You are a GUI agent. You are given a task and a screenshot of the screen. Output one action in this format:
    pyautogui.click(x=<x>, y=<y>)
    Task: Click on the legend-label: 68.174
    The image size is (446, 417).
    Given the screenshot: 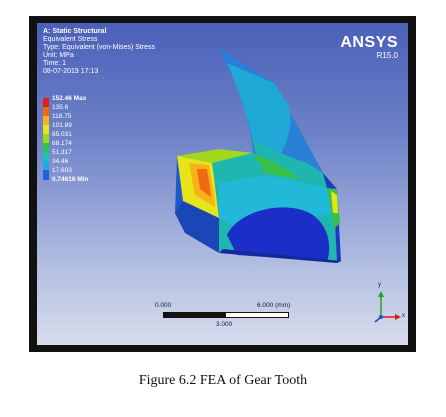 What is the action you would take?
    pyautogui.click(x=62, y=144)
    